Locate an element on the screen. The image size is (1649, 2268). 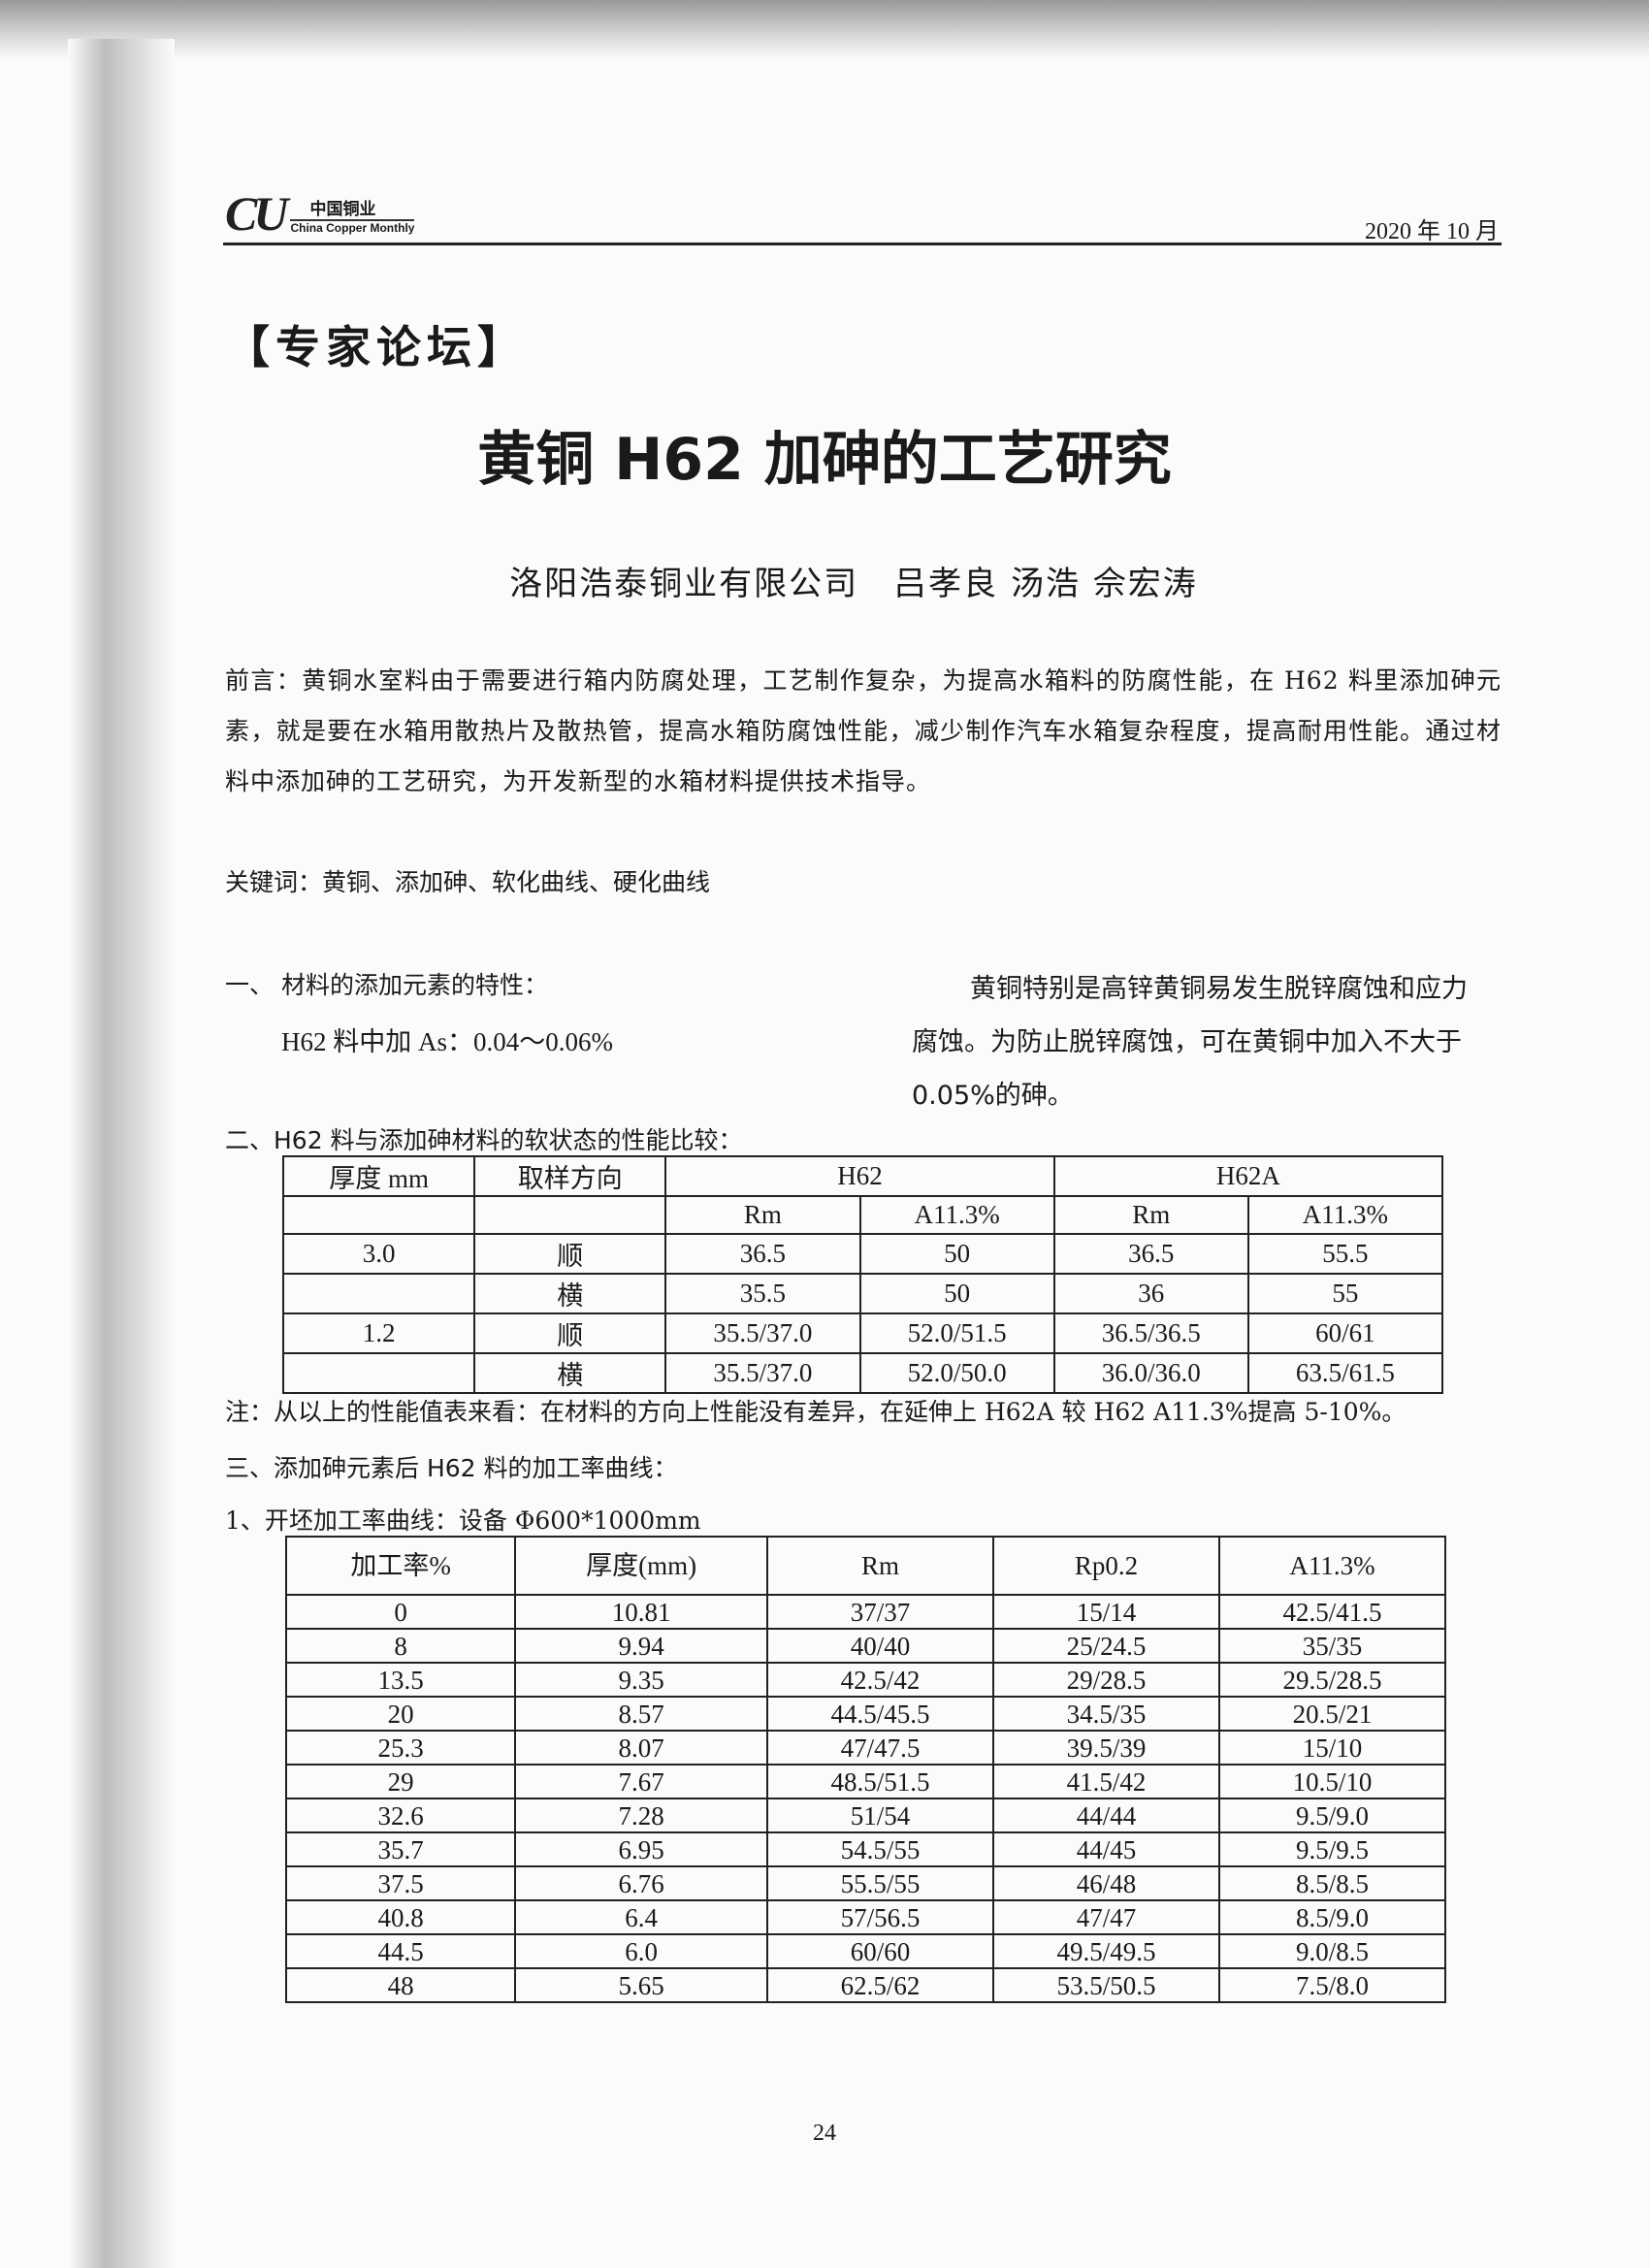
table-cell: 15/10 is located at coordinates (1332, 1748).